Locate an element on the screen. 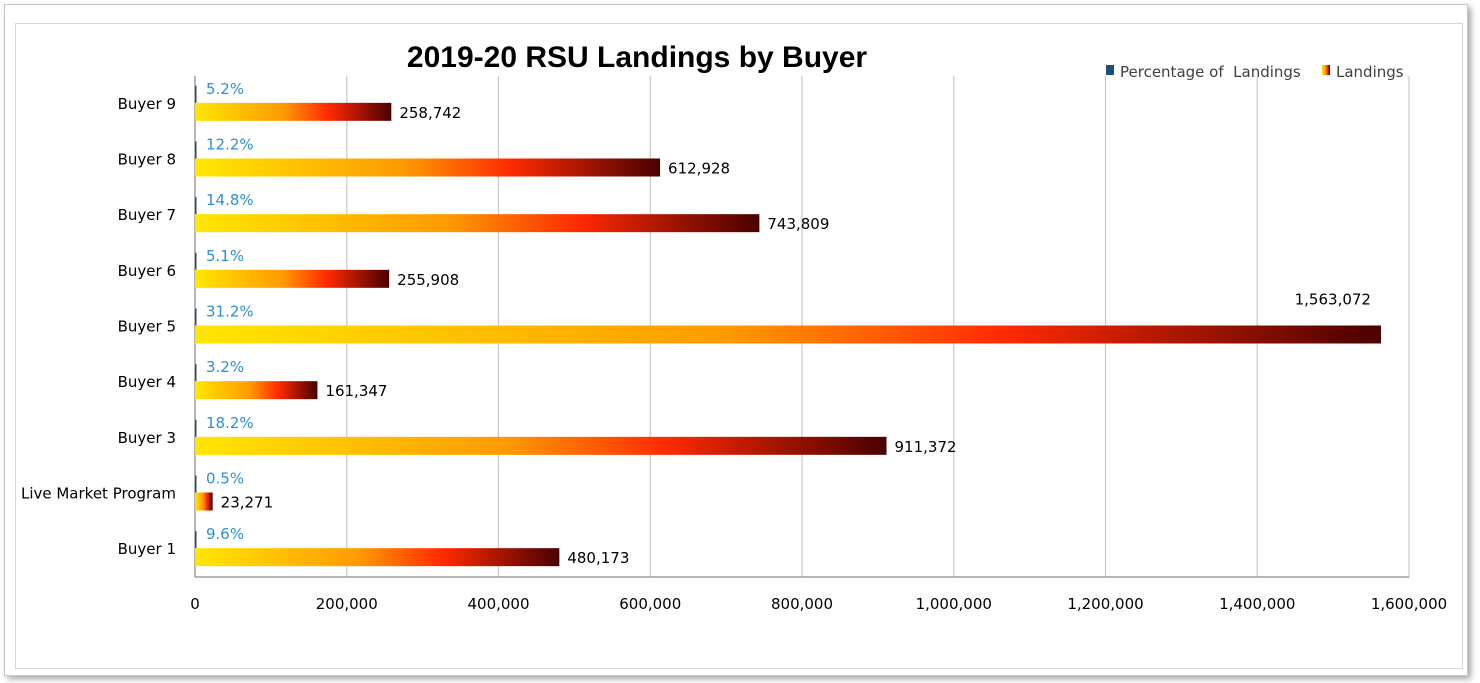 This screenshot has width=1480, height=683. x-tick-label: 1,200,000 is located at coordinates (1105, 604).